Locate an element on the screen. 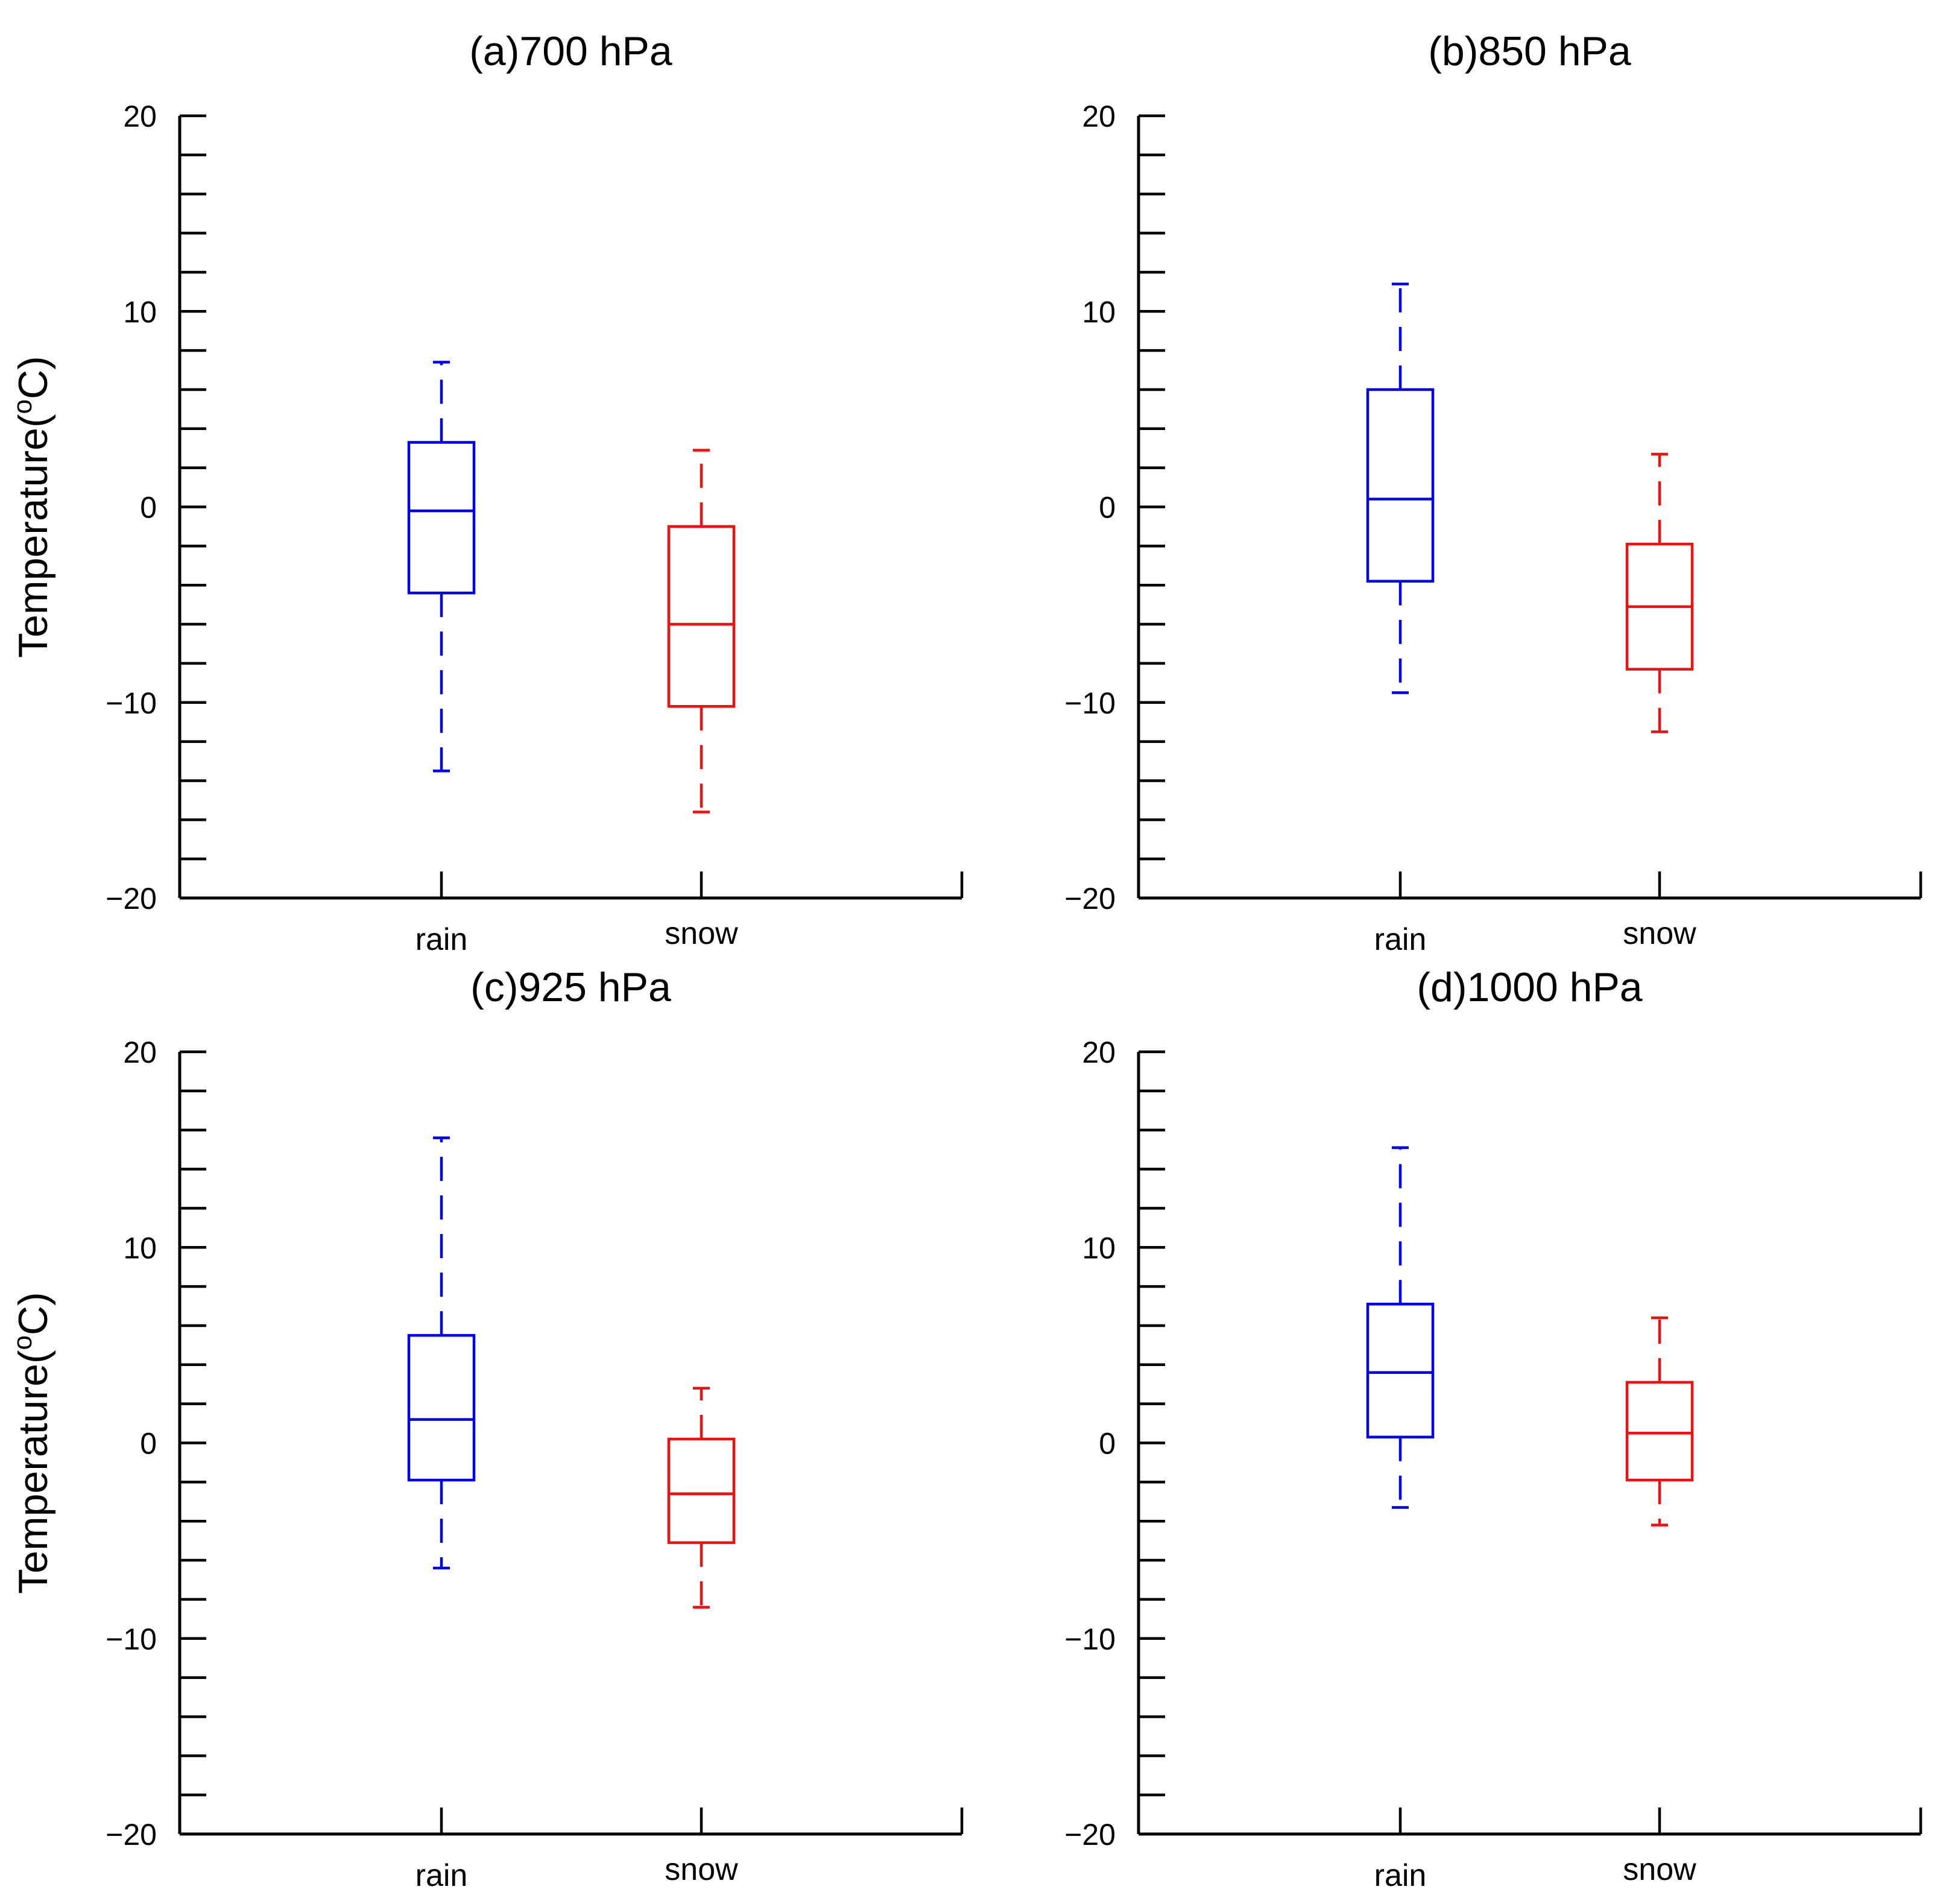 This screenshot has width=1940, height=1904. panel-title: (b)850 hPa is located at coordinates (1529, 51).